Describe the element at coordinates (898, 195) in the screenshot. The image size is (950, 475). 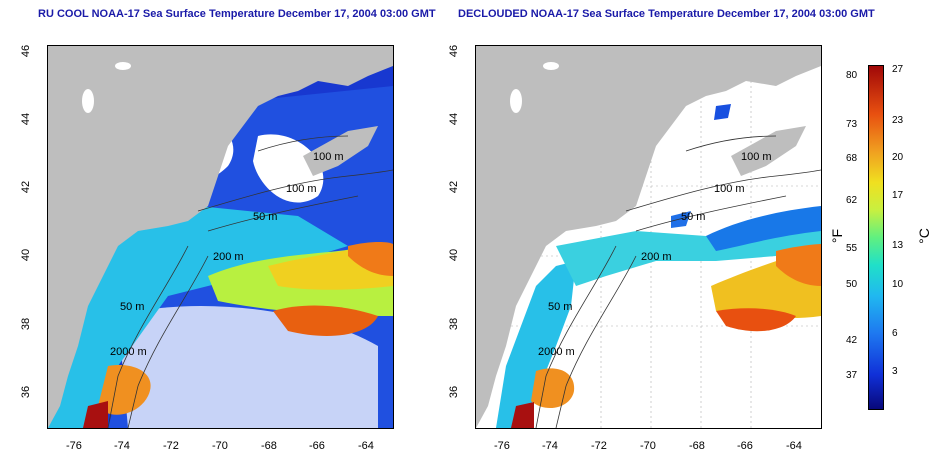
I see `celsius-tick: 17` at that location.